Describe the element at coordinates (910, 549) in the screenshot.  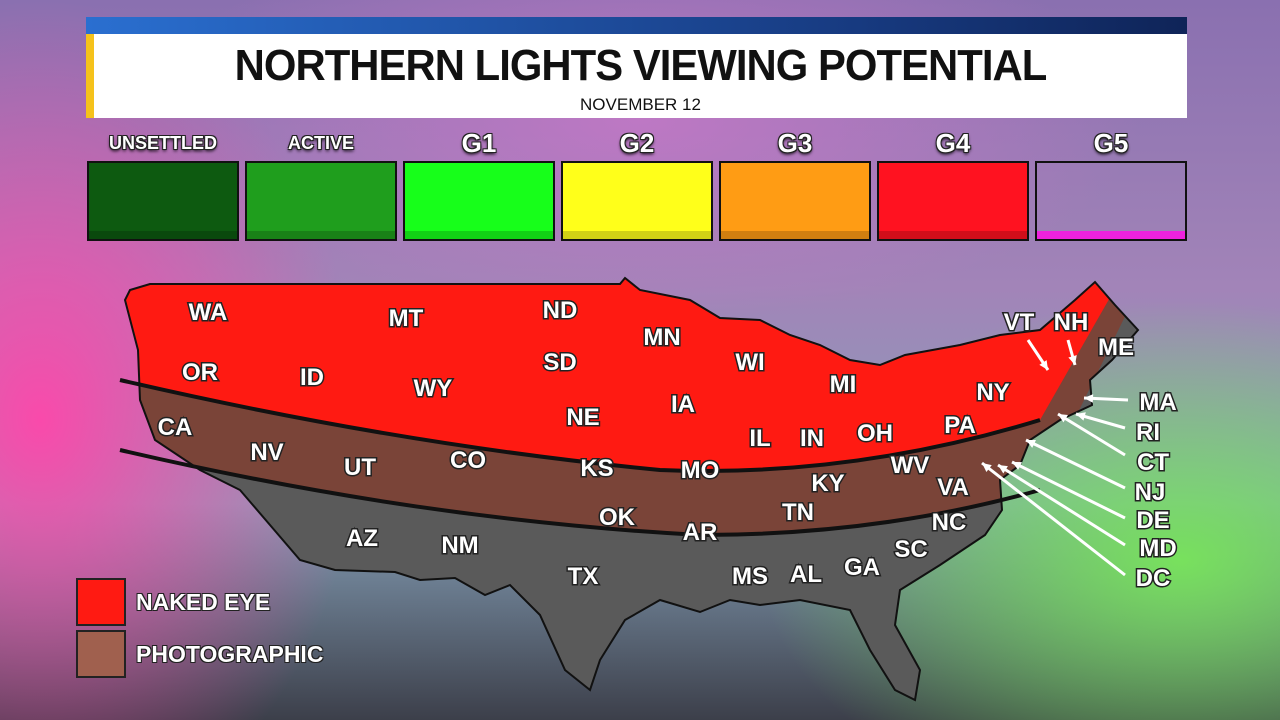
I see `state-label-sc: SC` at that location.